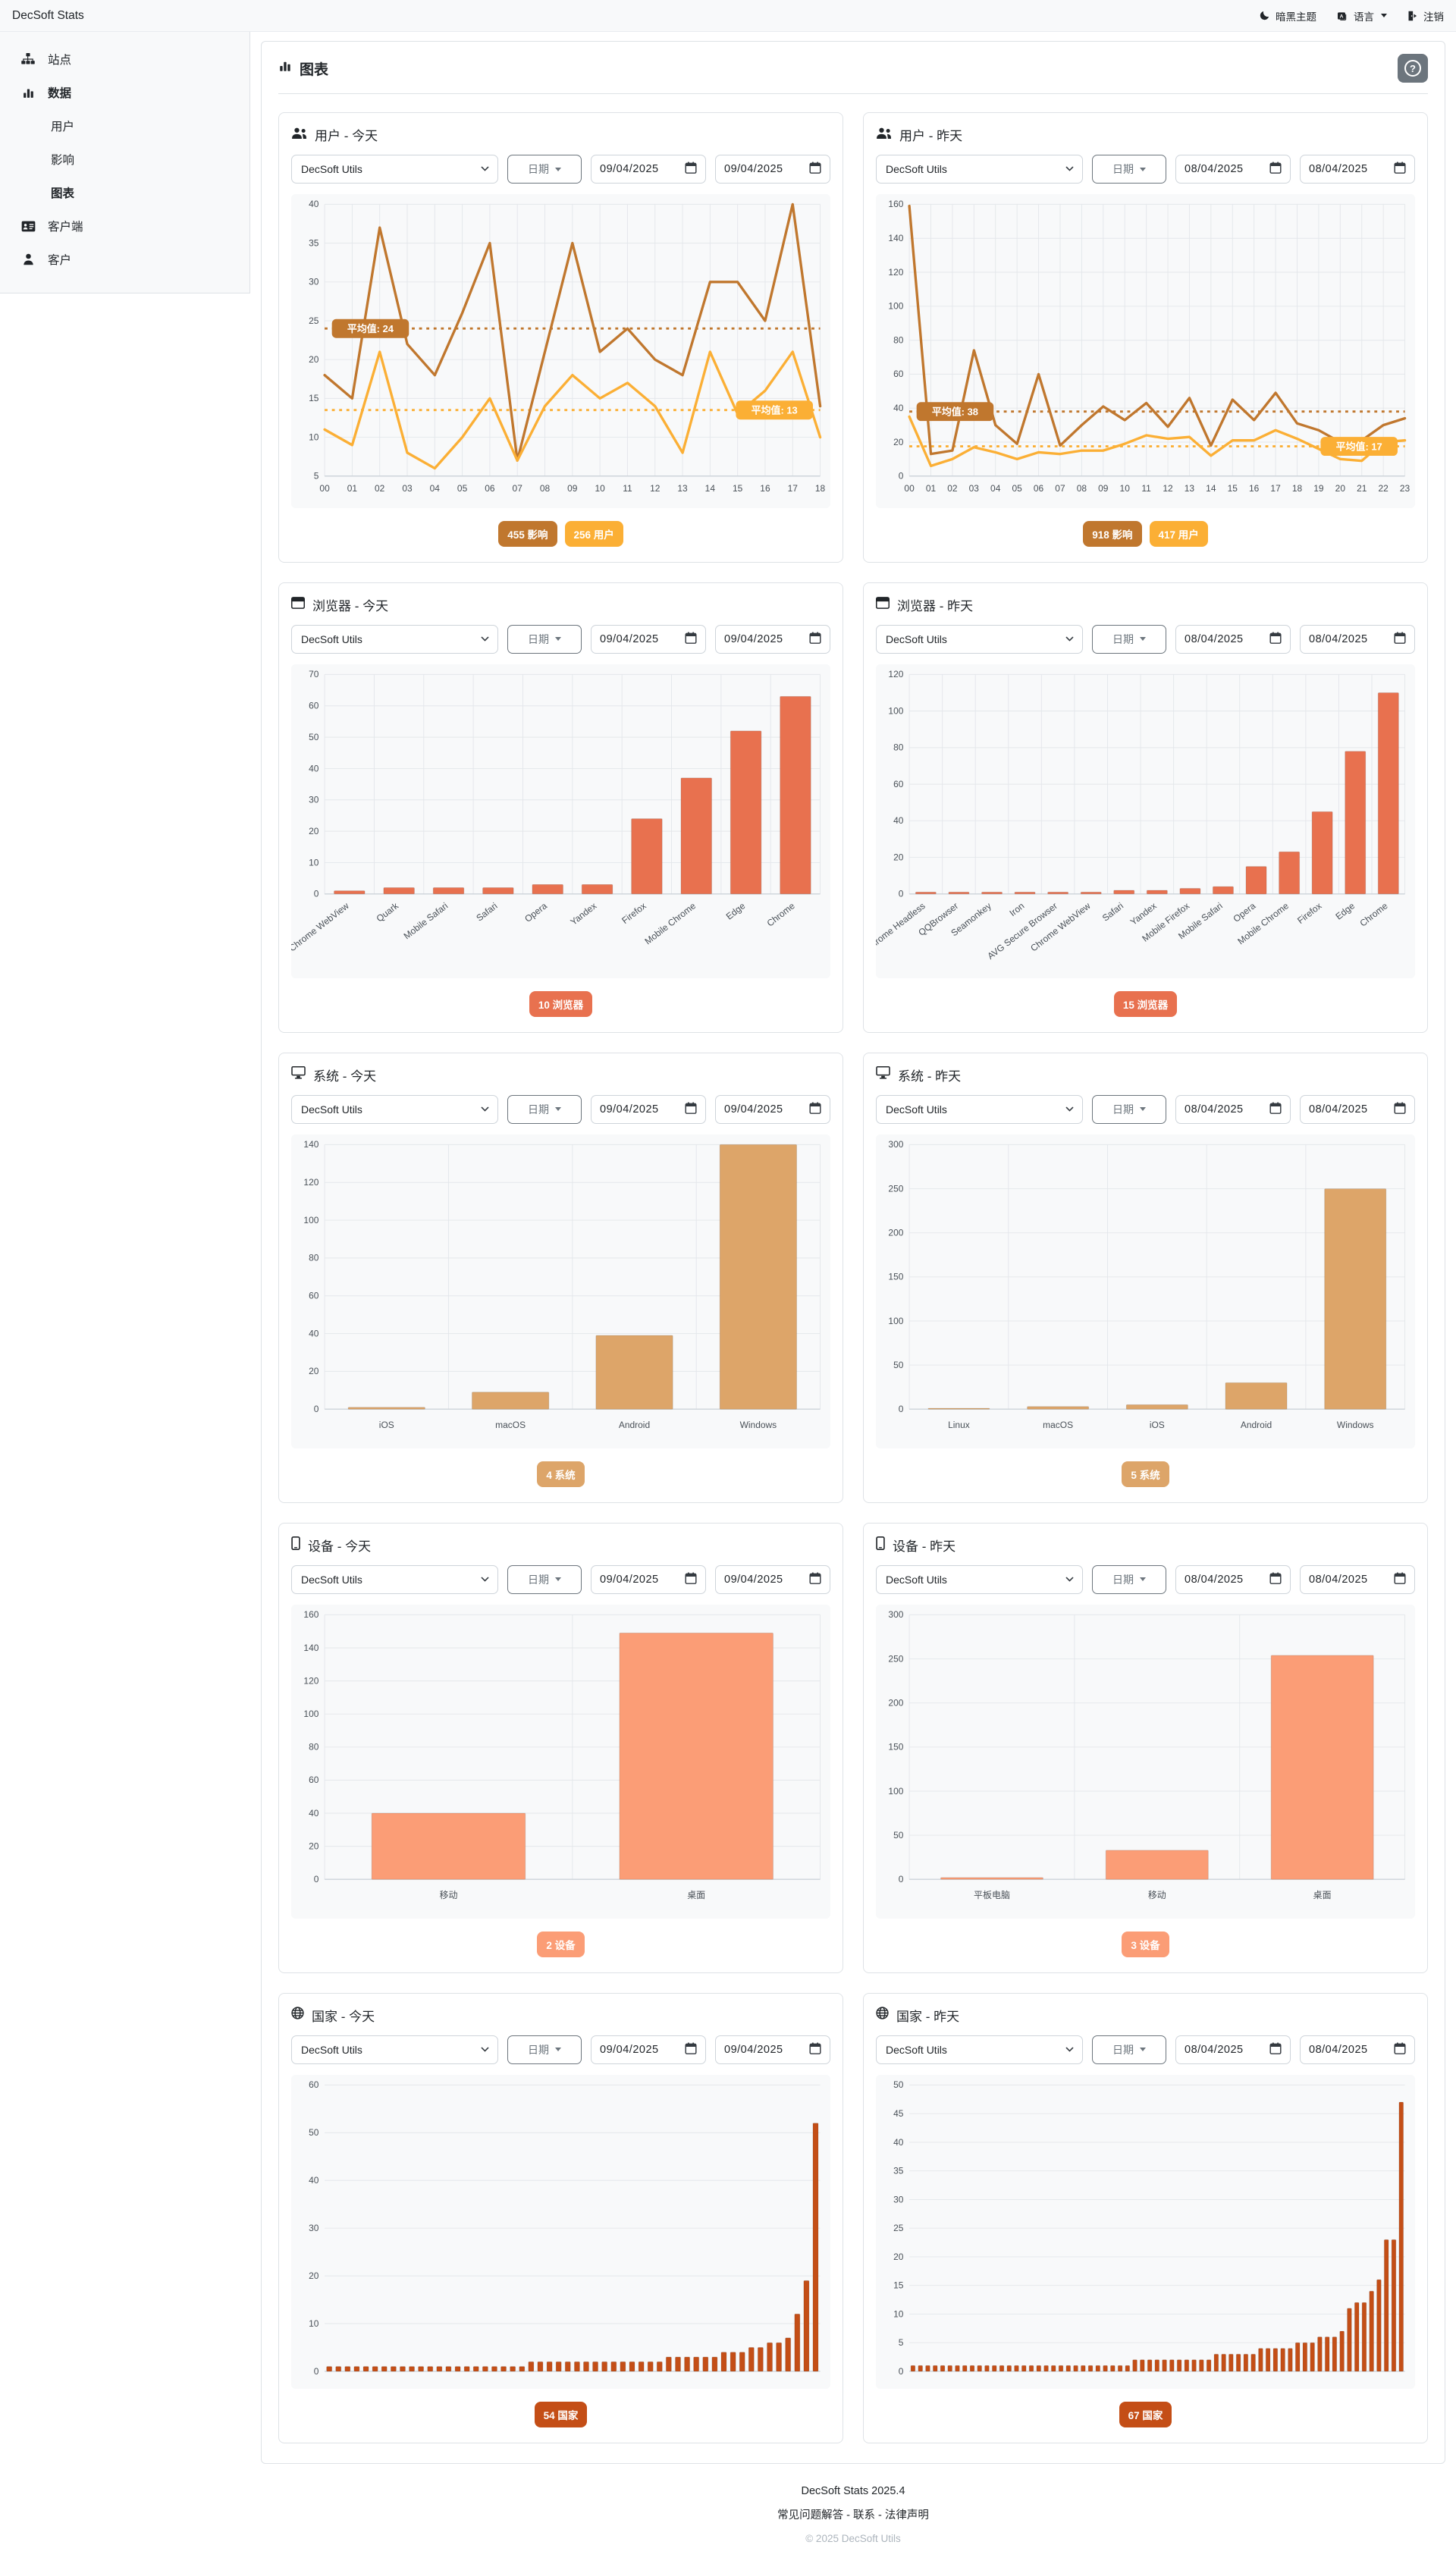 Image resolution: width=1456 pixels, height=2567 pixels. I want to click on sidebar-item-sites: 站点, so click(124, 59).